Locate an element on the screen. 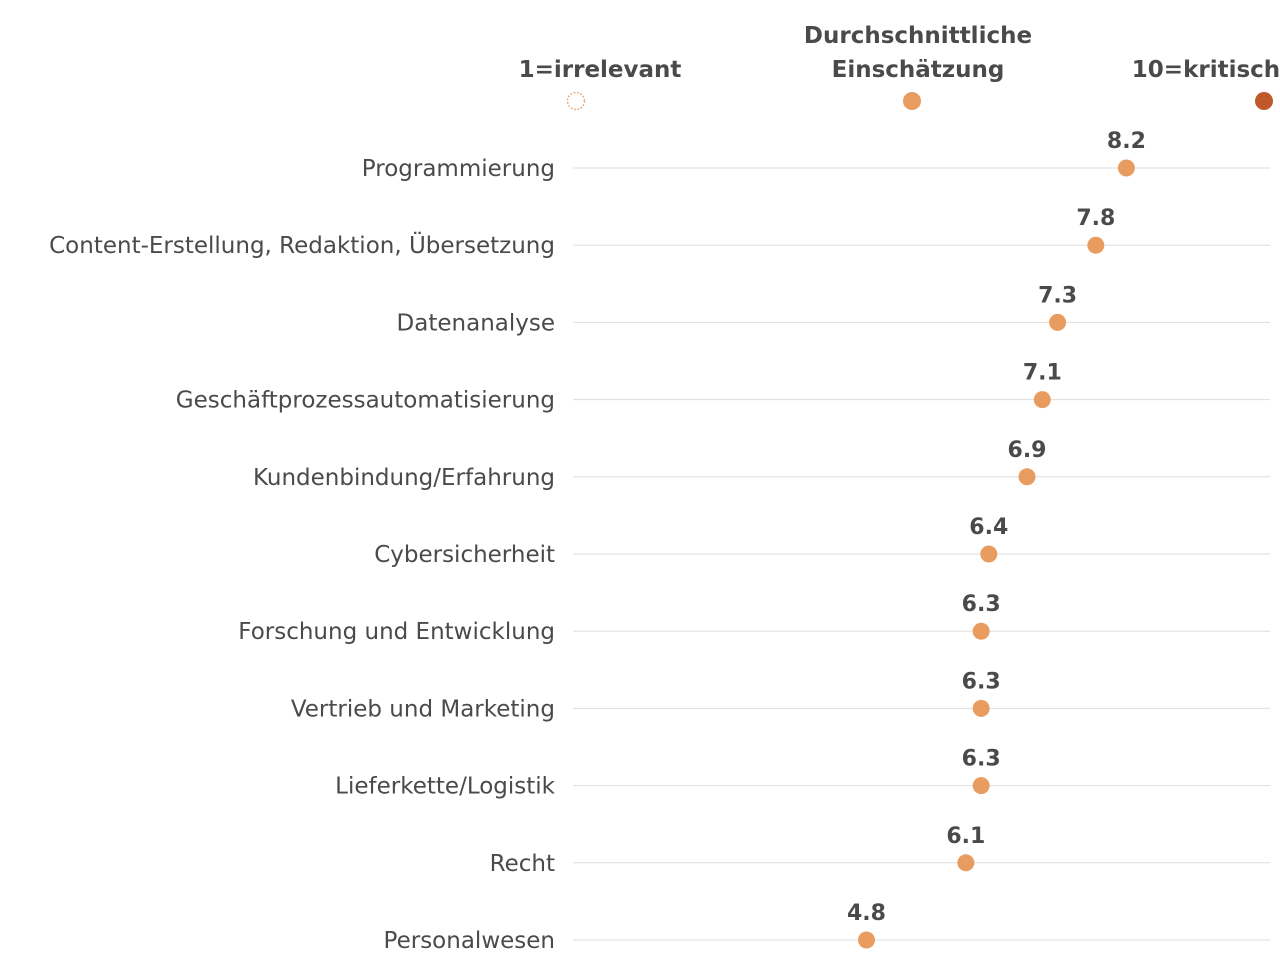  legend-item-1: Durchschnittliche Einschätzung is located at coordinates (918, 66).